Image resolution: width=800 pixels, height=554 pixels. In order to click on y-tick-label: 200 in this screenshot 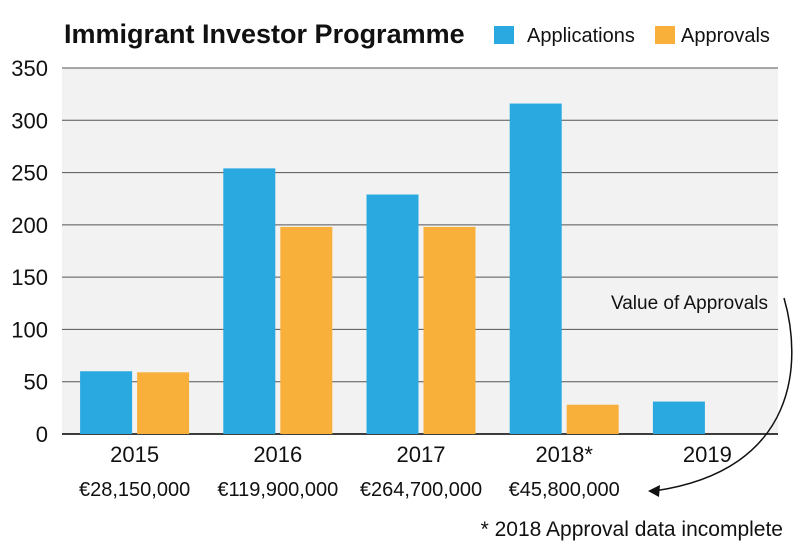, I will do `click(29, 225)`.